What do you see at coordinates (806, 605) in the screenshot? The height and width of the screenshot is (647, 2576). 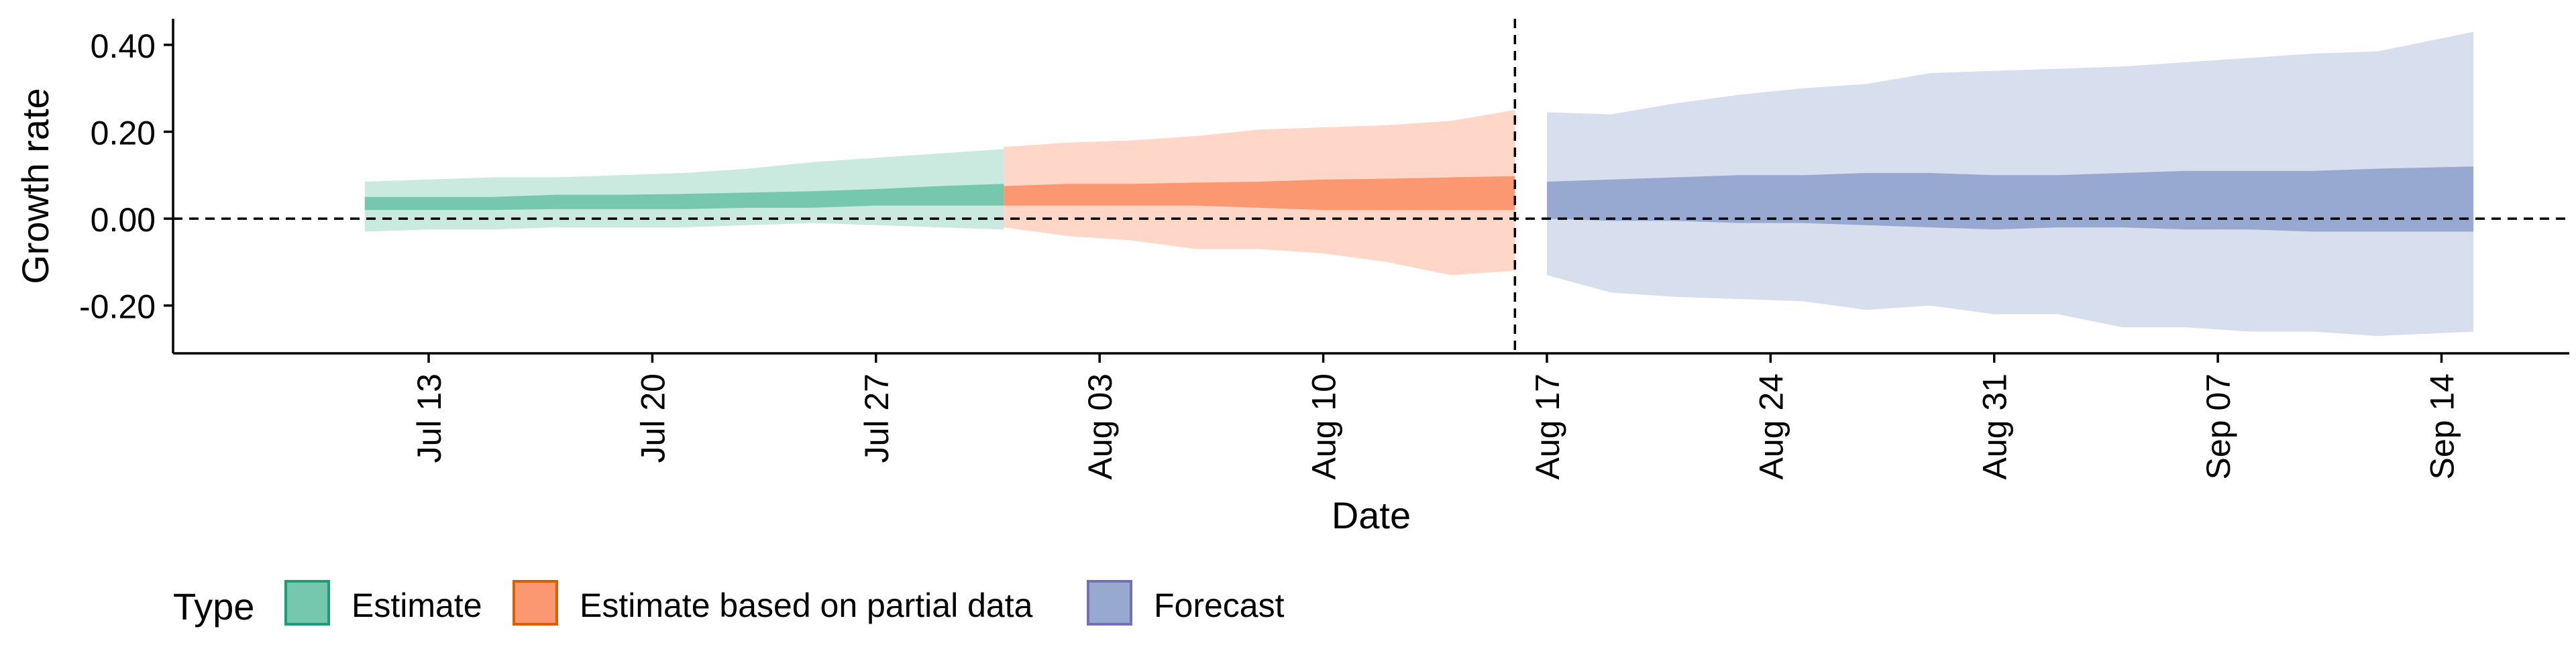 I see `legend-label-1: Estimate based on partial data` at bounding box center [806, 605].